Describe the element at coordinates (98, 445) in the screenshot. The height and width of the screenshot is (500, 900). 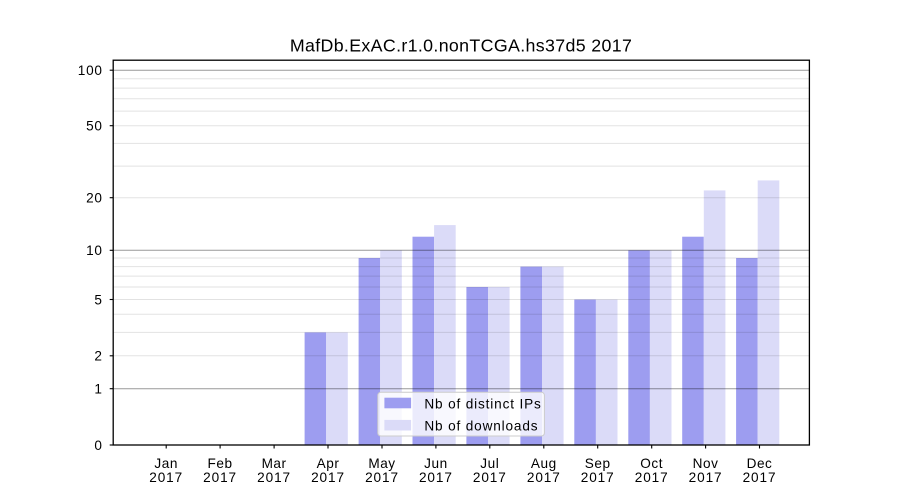
I see `svg-text: 0` at that location.